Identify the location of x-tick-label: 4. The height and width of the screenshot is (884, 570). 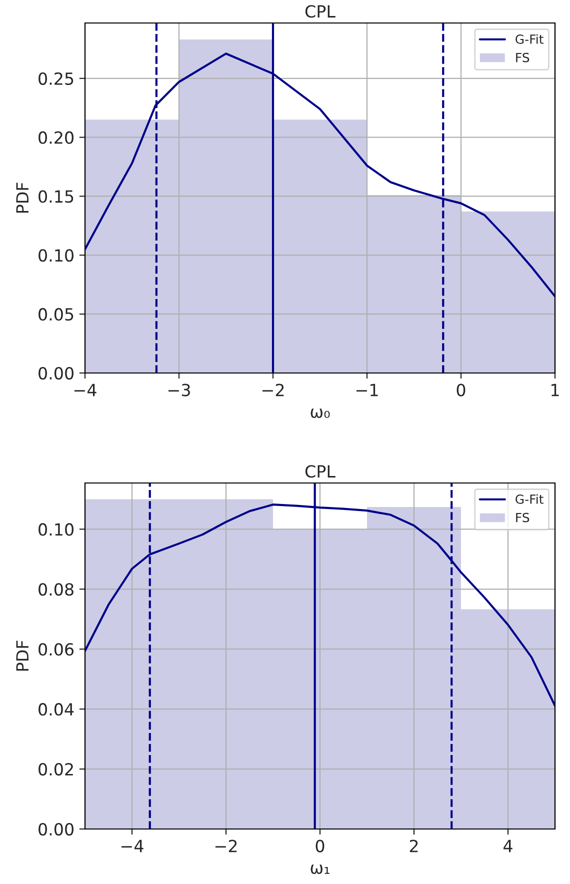
(508, 846).